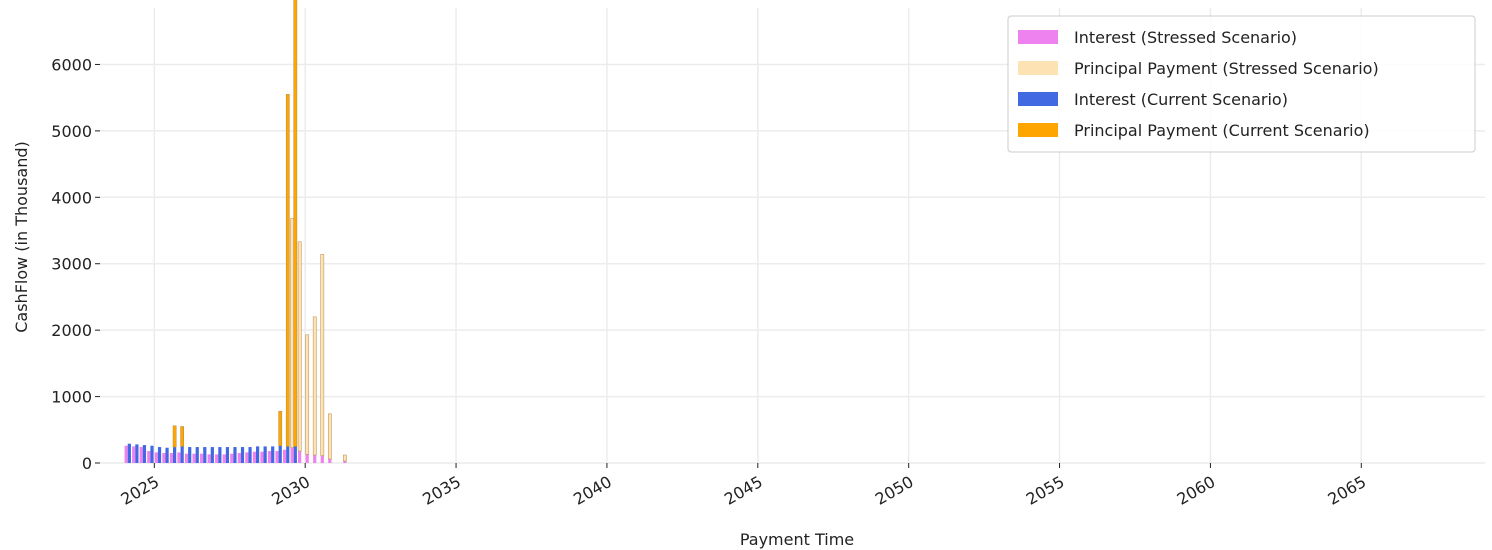 The width and height of the screenshot is (1492, 550). What do you see at coordinates (1347, 490) in the screenshot?
I see `x-tick-label: 2065` at bounding box center [1347, 490].